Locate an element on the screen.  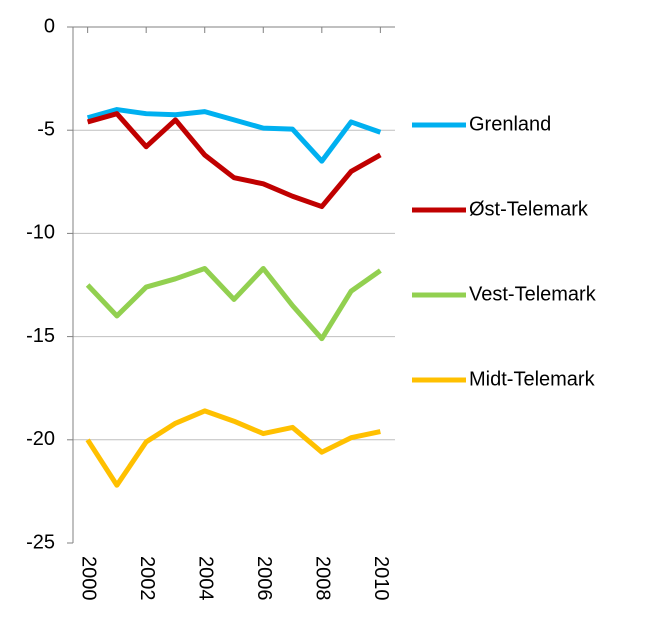
x-tick-label: 2008 is located at coordinates (323, 578).